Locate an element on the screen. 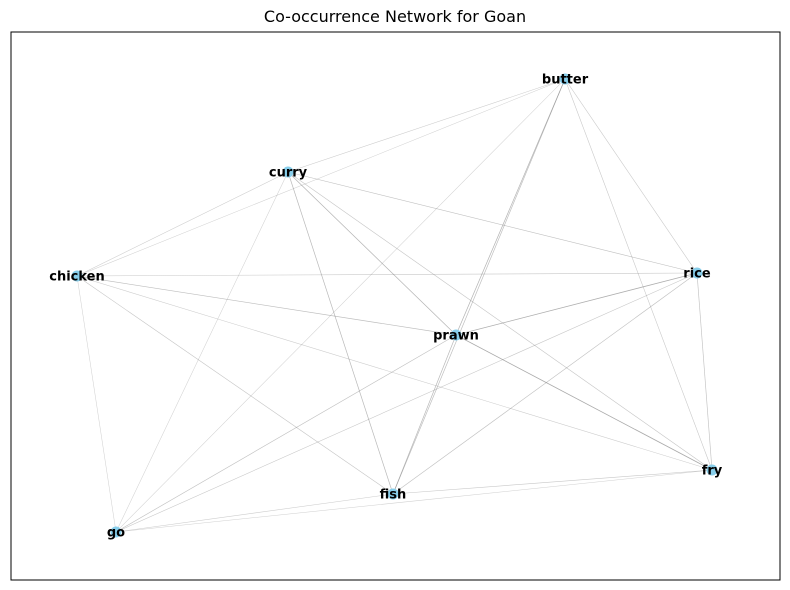 This screenshot has width=790, height=590. node-label-go: go is located at coordinates (116, 533).